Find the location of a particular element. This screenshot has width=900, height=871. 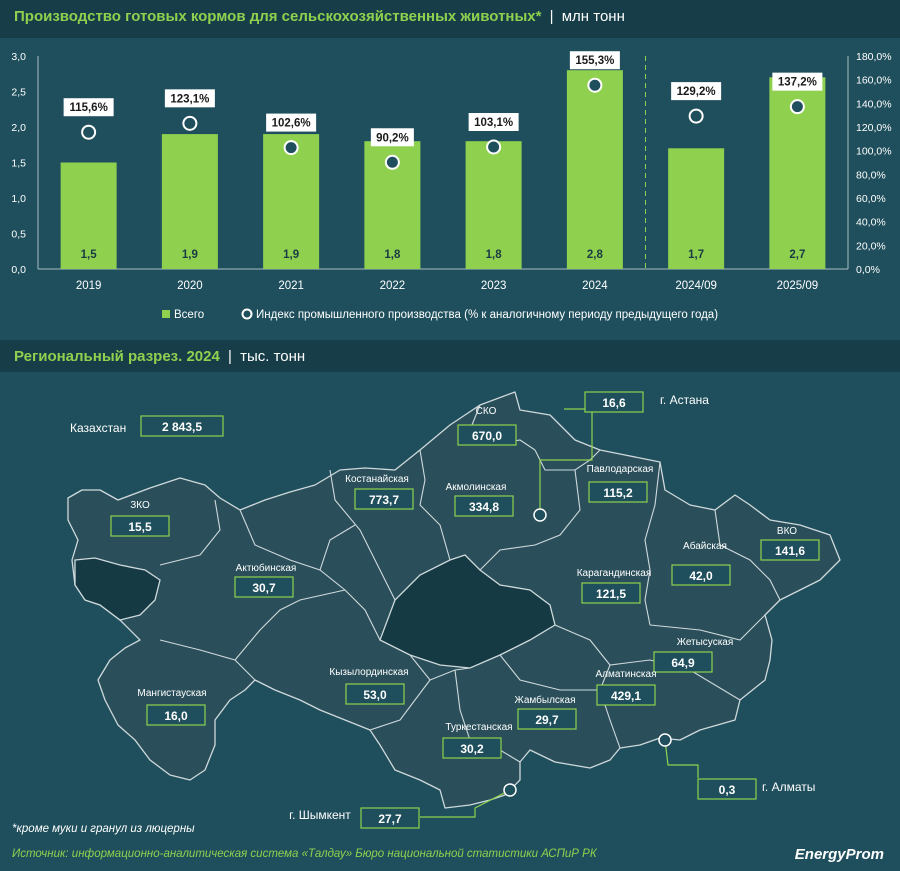

x-tick-label: 2023 is located at coordinates (494, 286).